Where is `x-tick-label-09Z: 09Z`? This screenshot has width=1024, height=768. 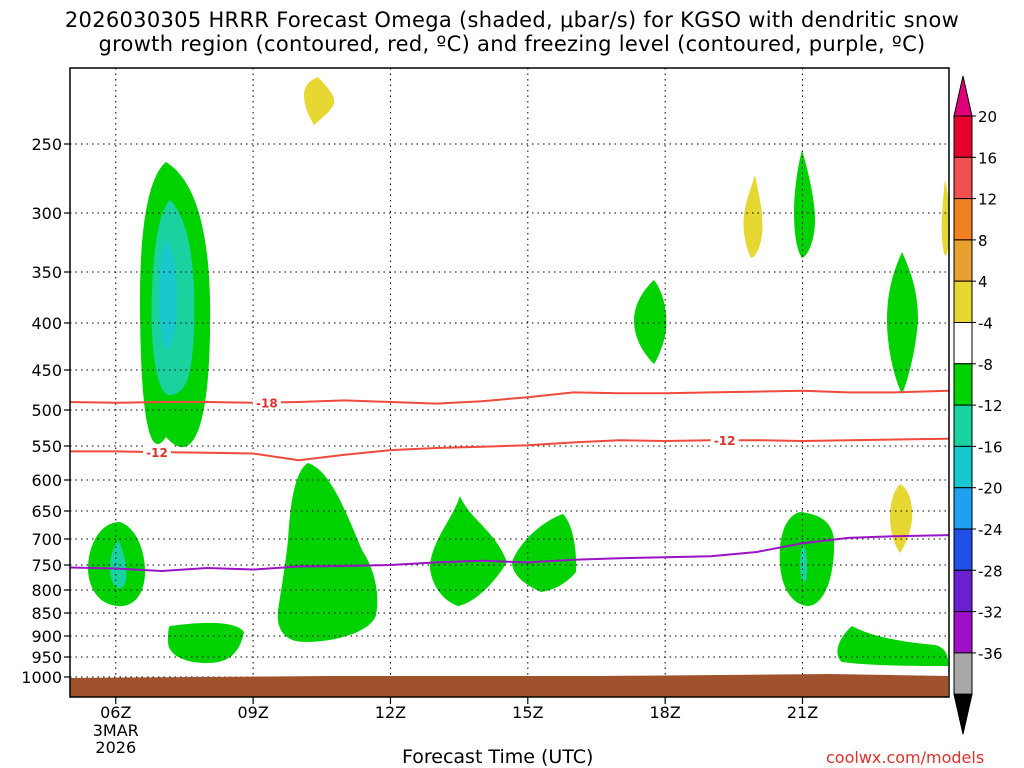
x-tick-label-09Z: 09Z is located at coordinates (252, 712).